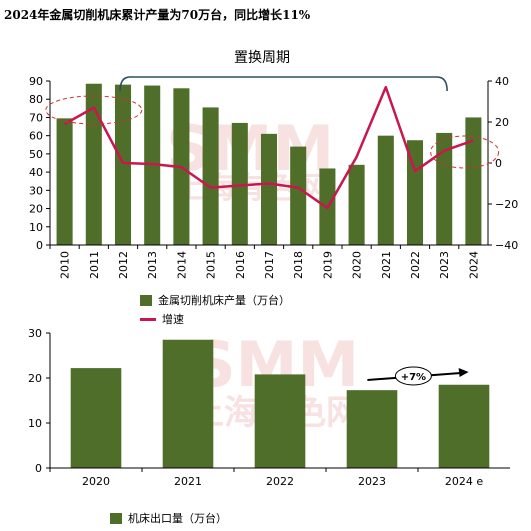 This screenshot has height=531, width=531. Describe the element at coordinates (506, 204) in the screenshot. I see `y-tick-label-right: −20` at that location.